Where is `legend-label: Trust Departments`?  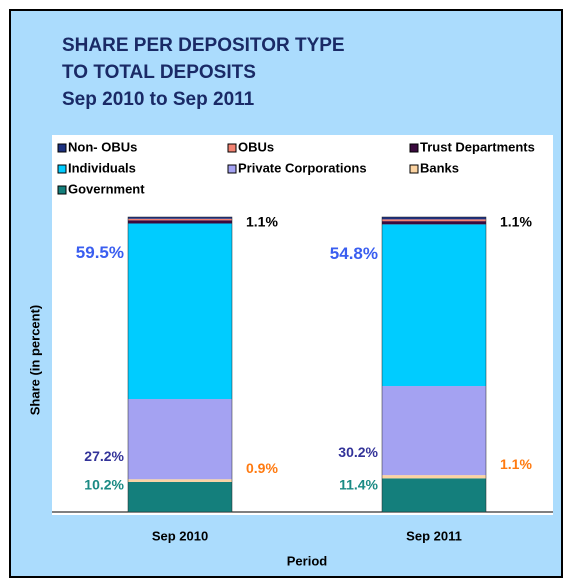 legend-label: Trust Departments is located at coordinates (477, 146).